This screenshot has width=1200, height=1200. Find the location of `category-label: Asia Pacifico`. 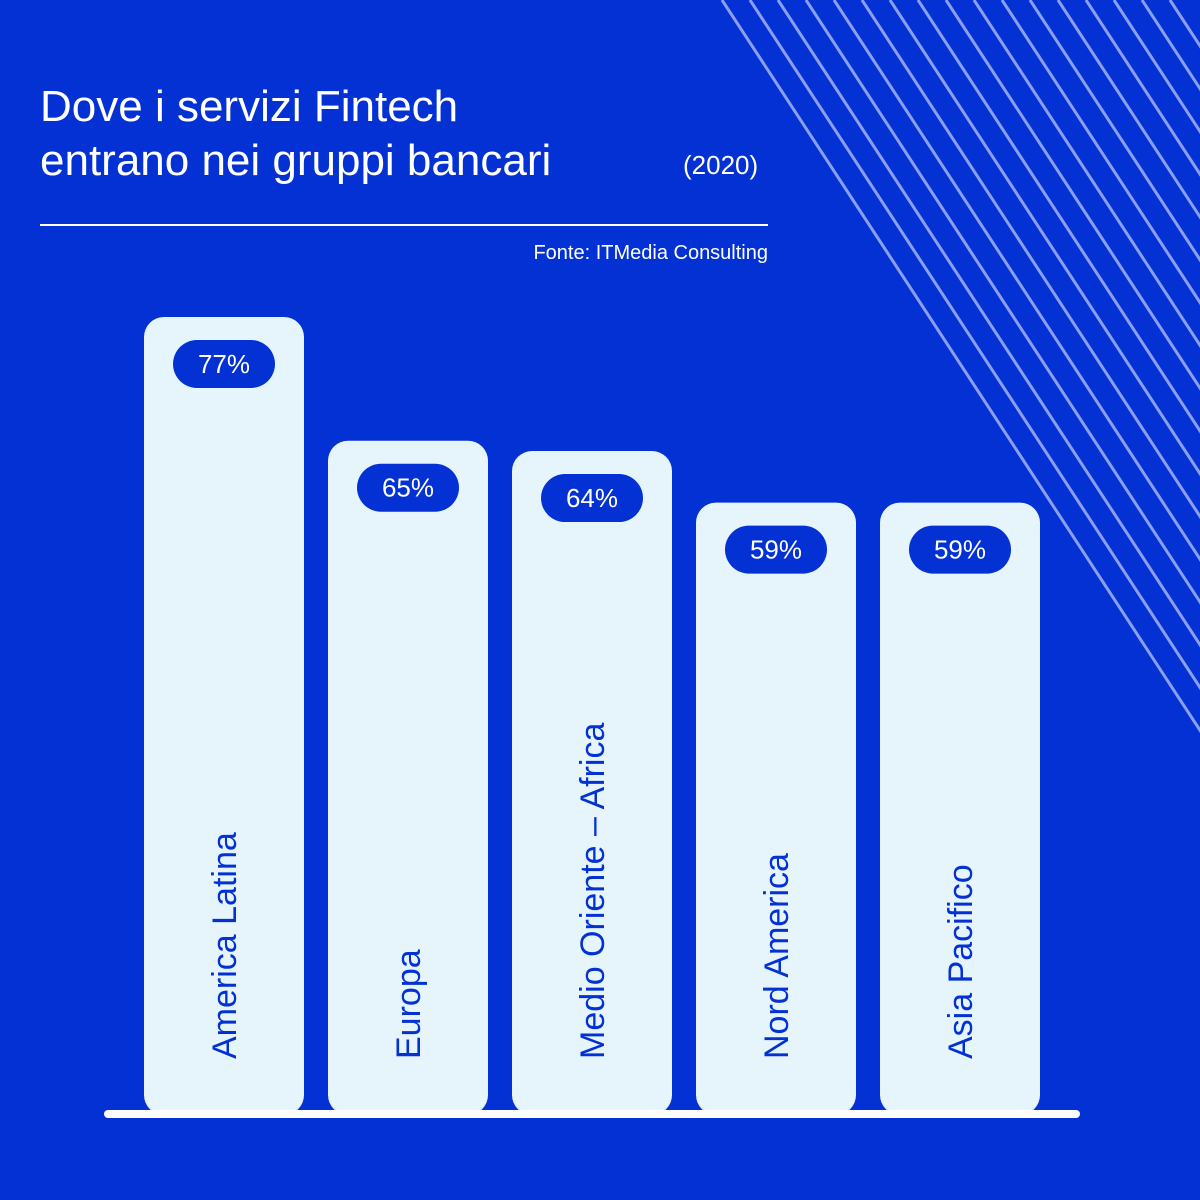

category-label: Asia Pacifico is located at coordinates (961, 961).